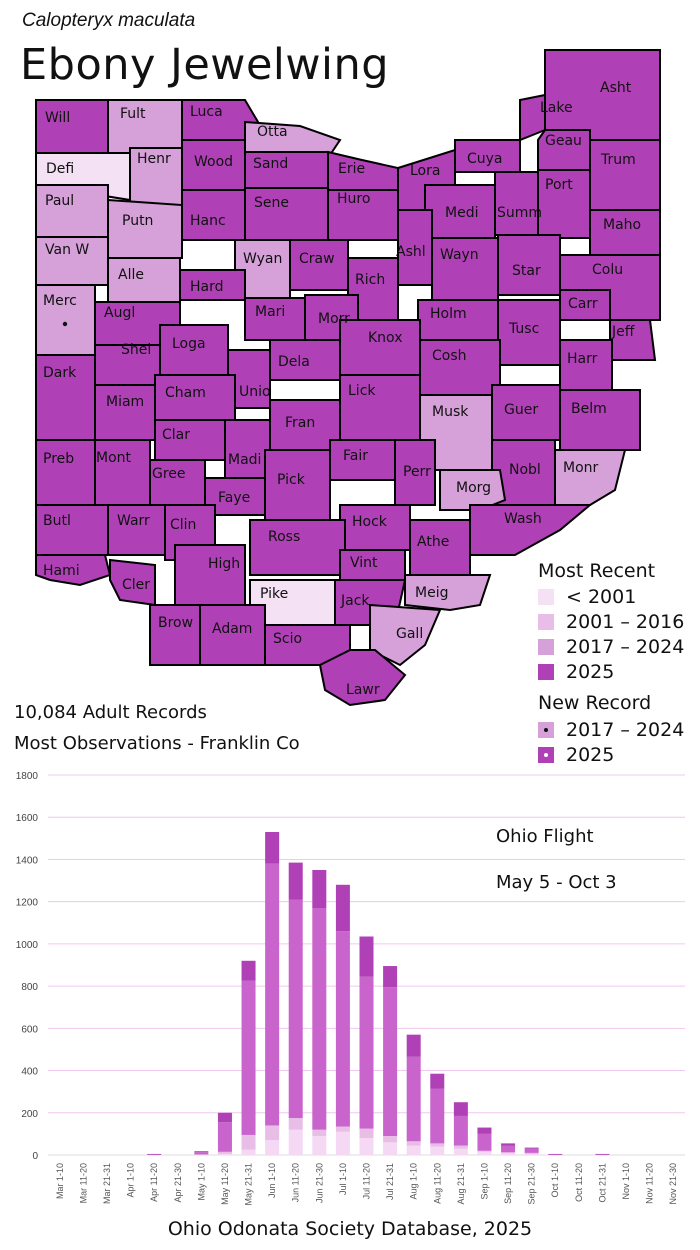 The image size is (700, 1250). What do you see at coordinates (563, 141) in the screenshot?
I see `county-label: Geau` at bounding box center [563, 141].